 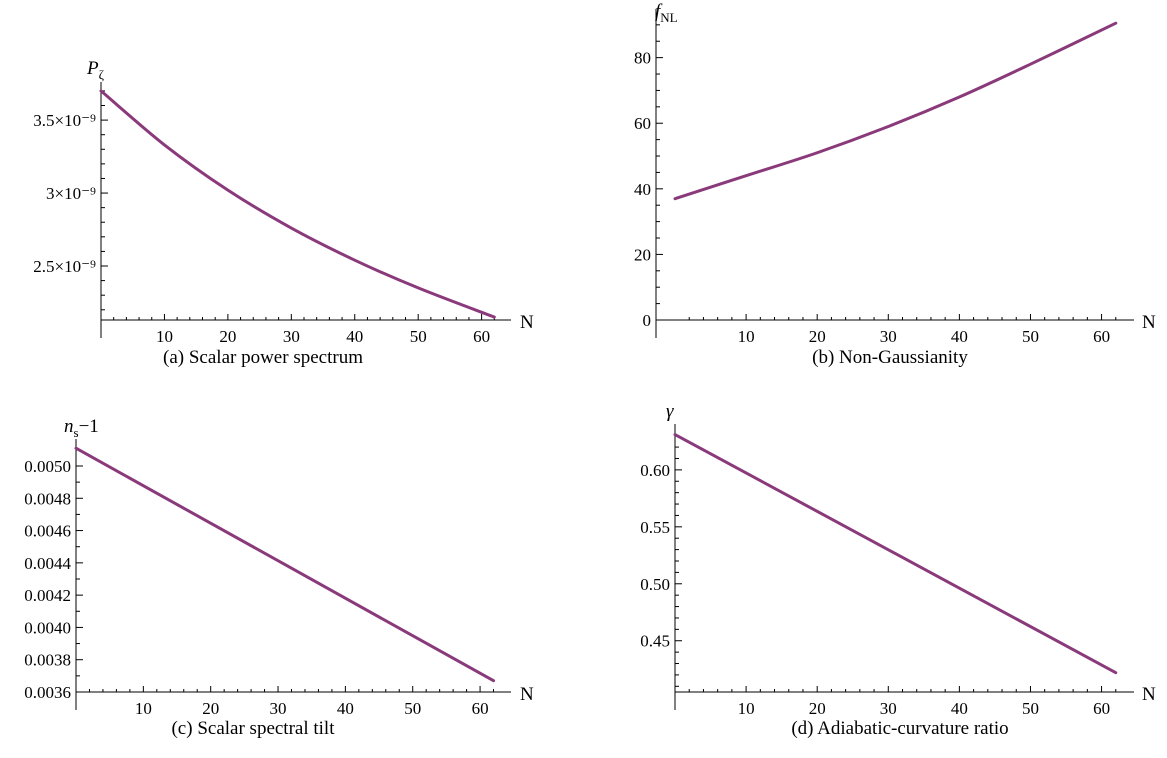 What do you see at coordinates (76, 432) in the screenshot?
I see `y-axis-title-sub: s` at bounding box center [76, 432].